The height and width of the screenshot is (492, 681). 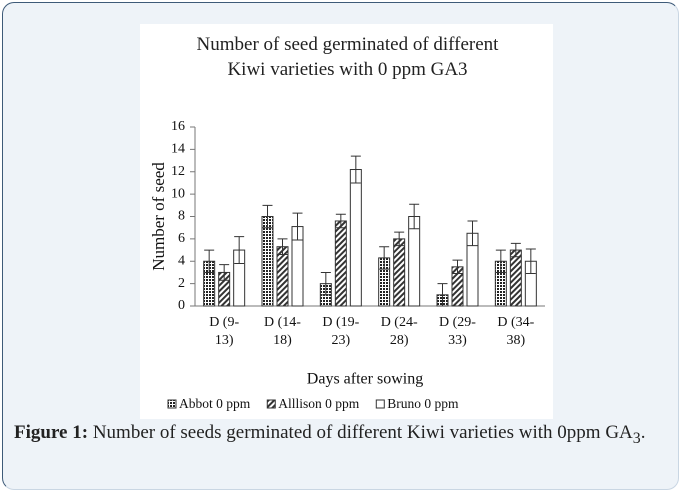 What do you see at coordinates (399, 331) in the screenshot?
I see `x-tick-label: D (24-28)` at bounding box center [399, 331].